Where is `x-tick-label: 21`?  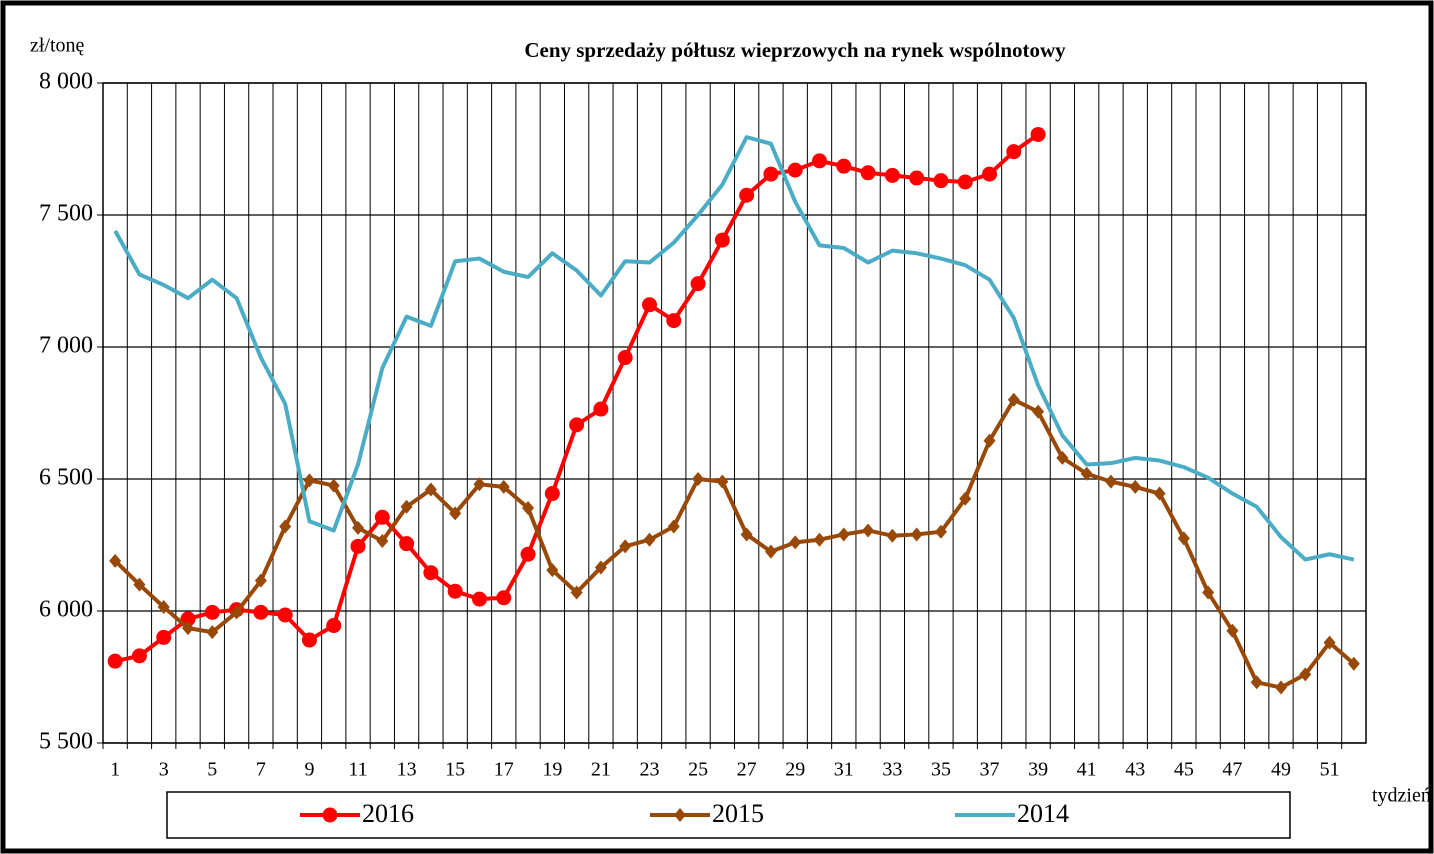 x-tick-label: 21 is located at coordinates (601, 770).